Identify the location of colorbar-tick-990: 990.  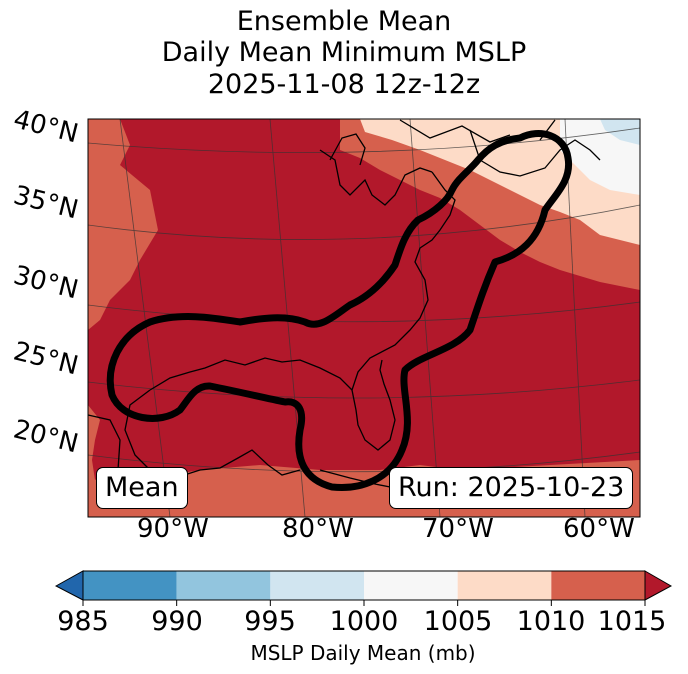
(177, 621).